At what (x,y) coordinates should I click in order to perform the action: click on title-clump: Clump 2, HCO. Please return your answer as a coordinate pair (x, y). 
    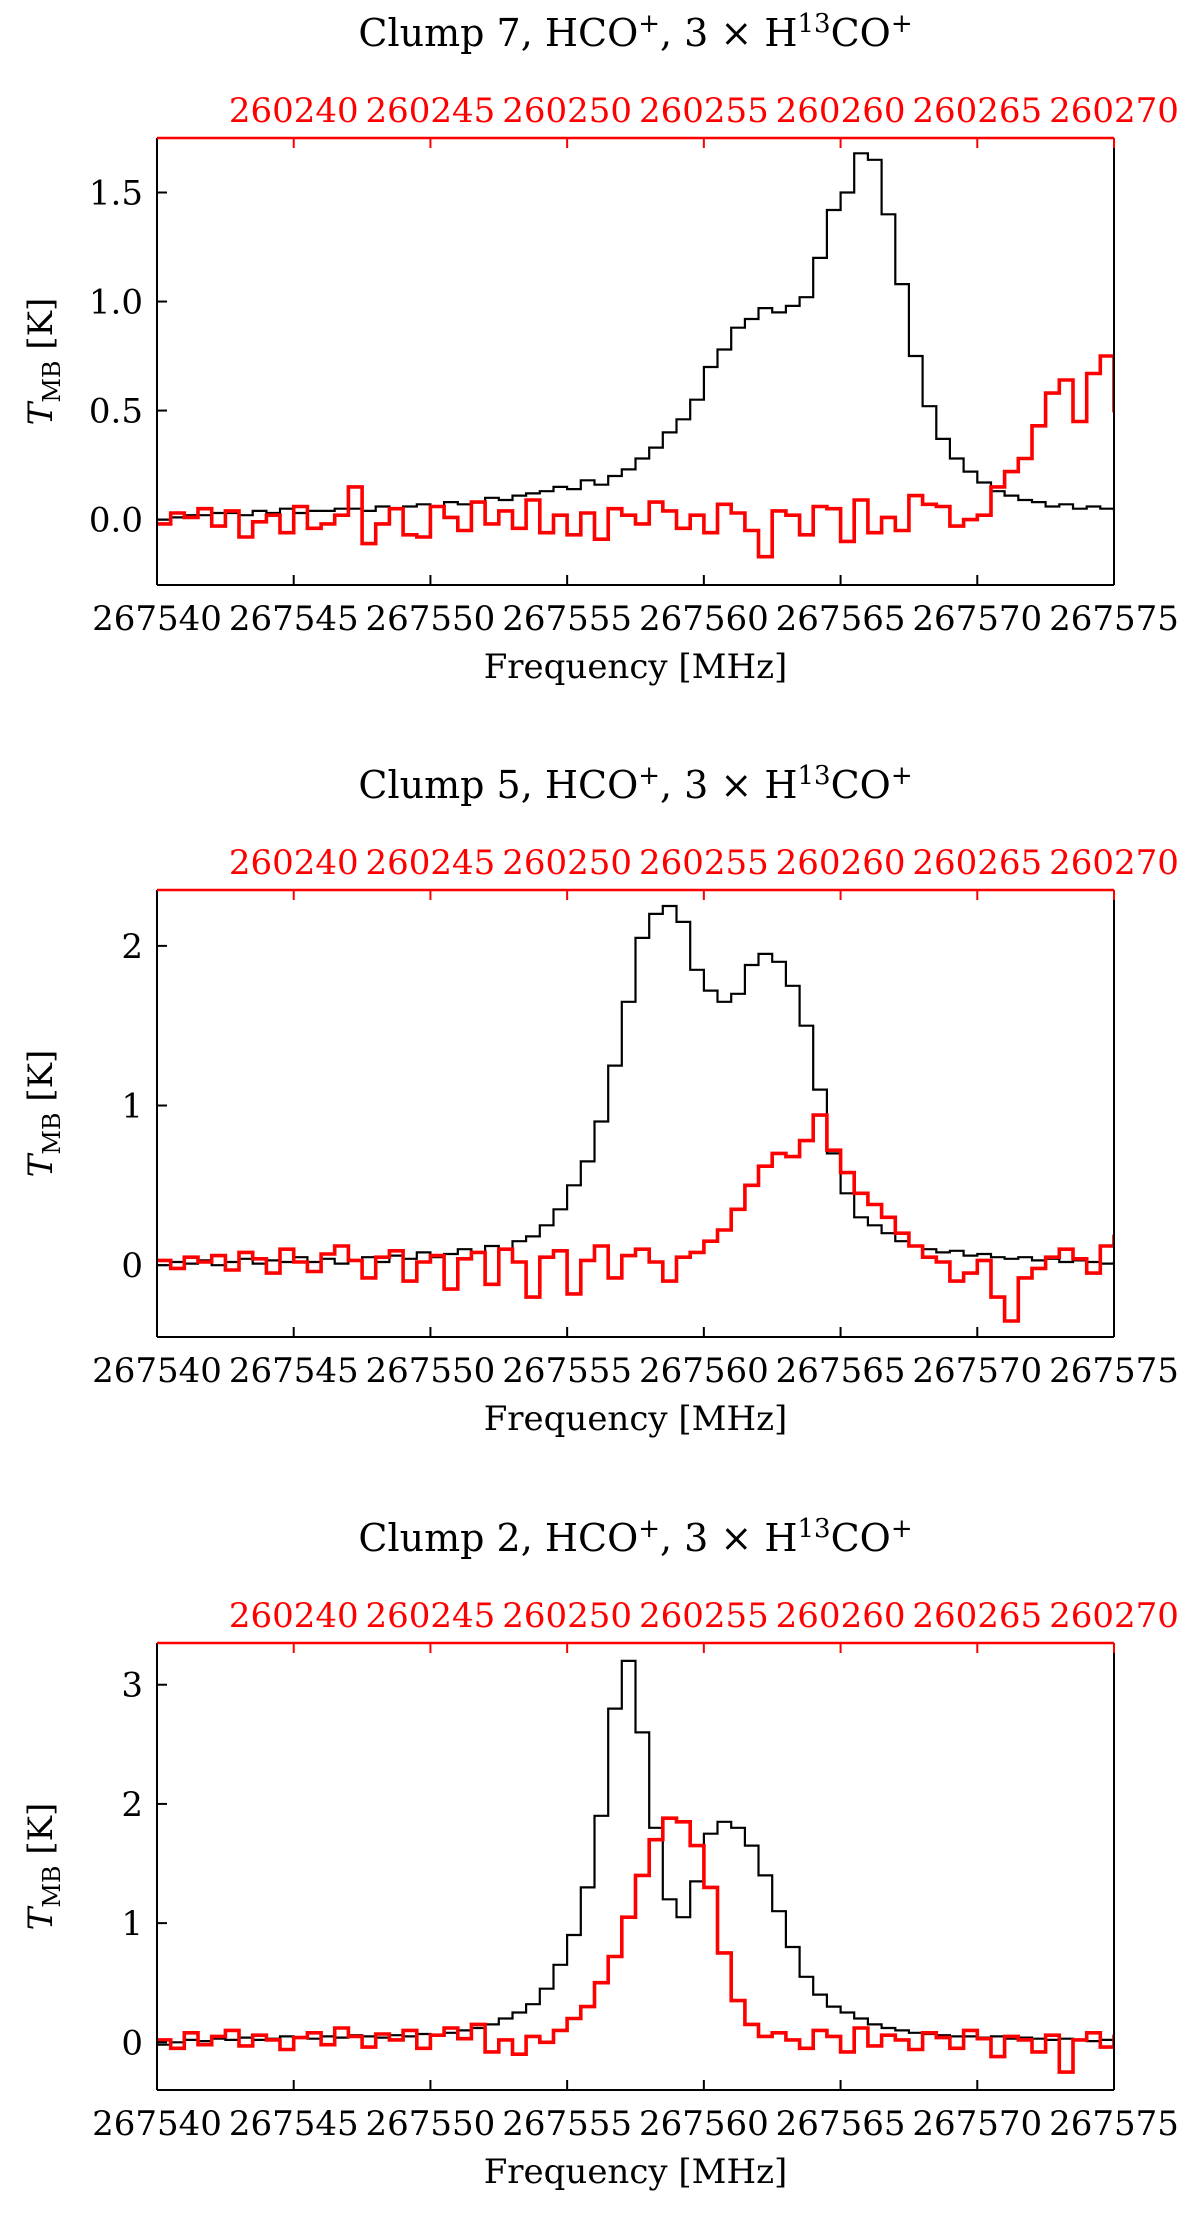
    Looking at the image, I should click on (498, 1538).